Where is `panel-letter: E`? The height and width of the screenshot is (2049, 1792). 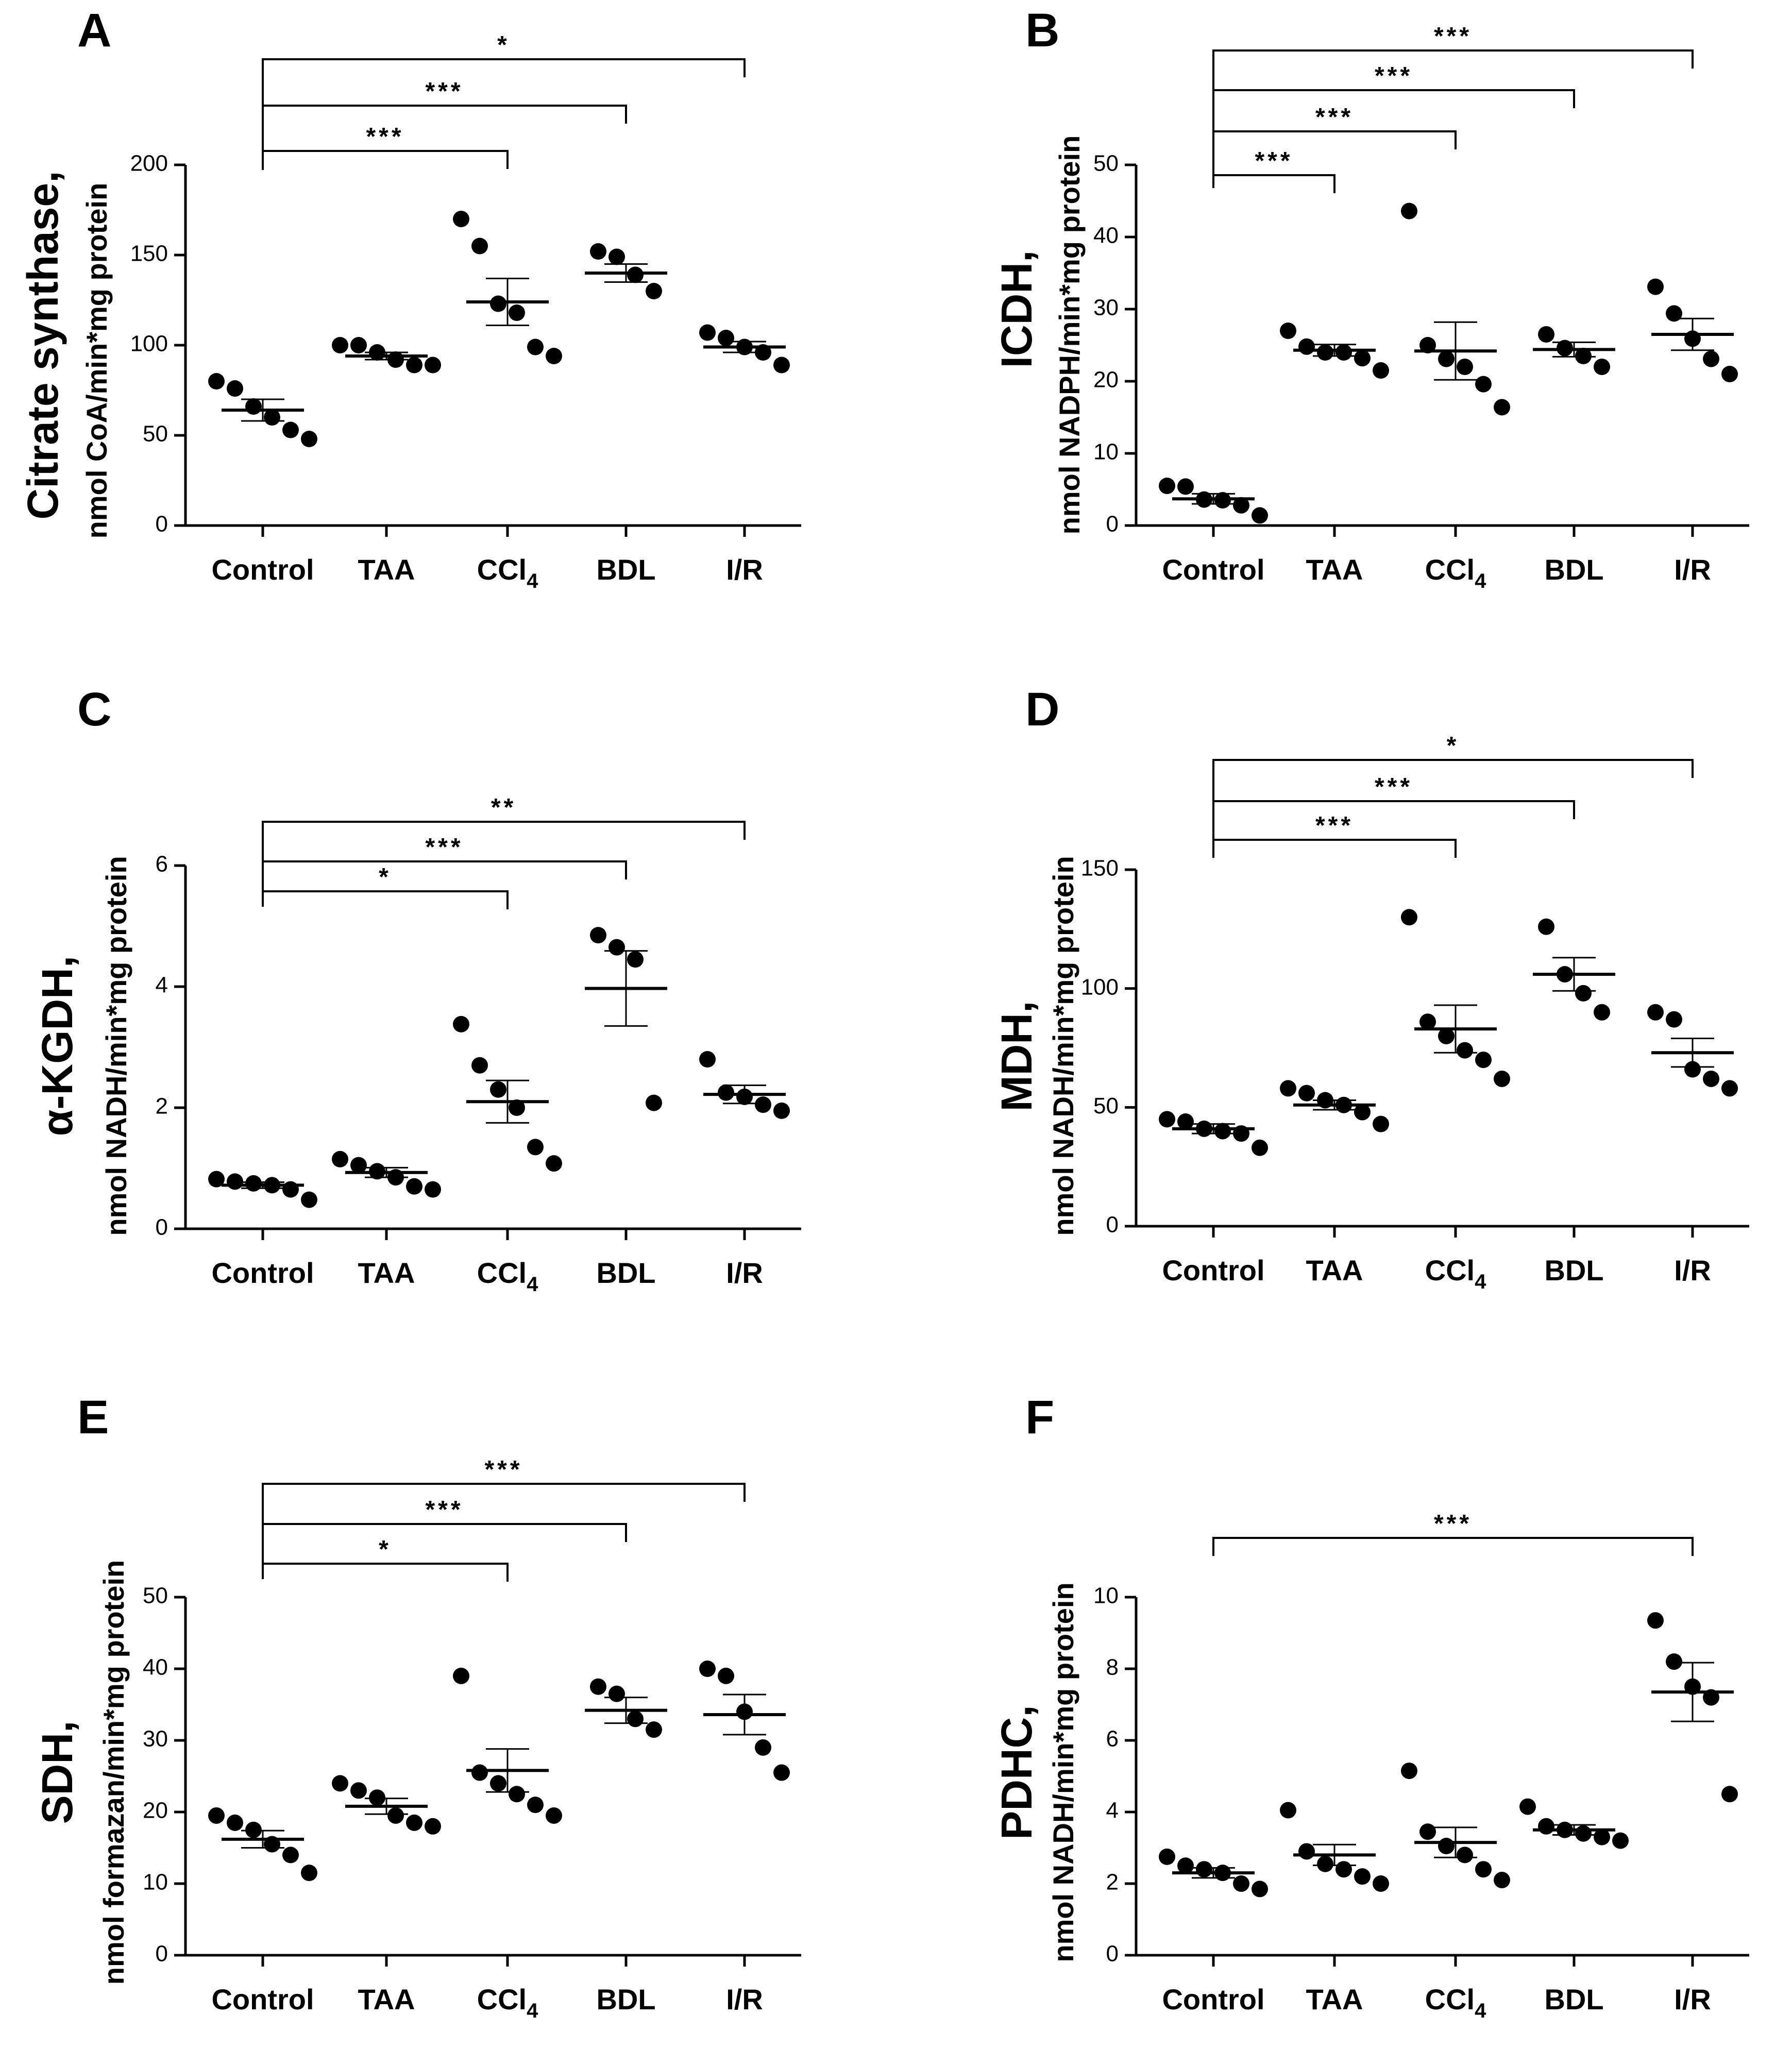 panel-letter: E is located at coordinates (93, 1417).